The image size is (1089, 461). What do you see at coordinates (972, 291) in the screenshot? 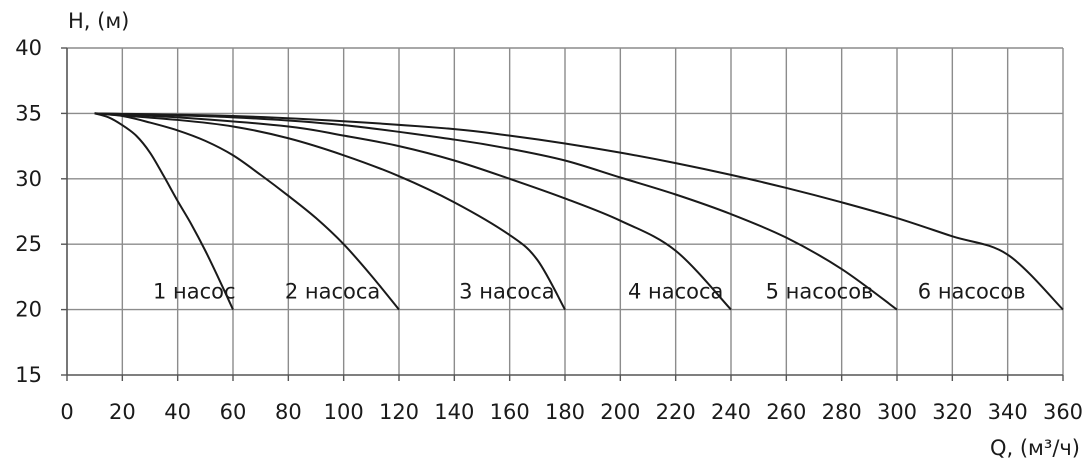
I see `series-label: 6 насосов` at bounding box center [972, 291].